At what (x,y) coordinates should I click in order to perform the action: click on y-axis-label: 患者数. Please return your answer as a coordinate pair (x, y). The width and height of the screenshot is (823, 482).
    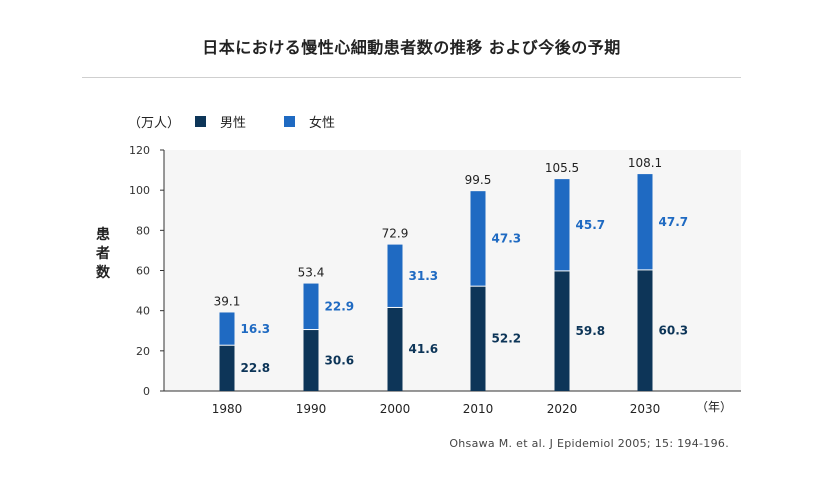
    Looking at the image, I should click on (103, 254).